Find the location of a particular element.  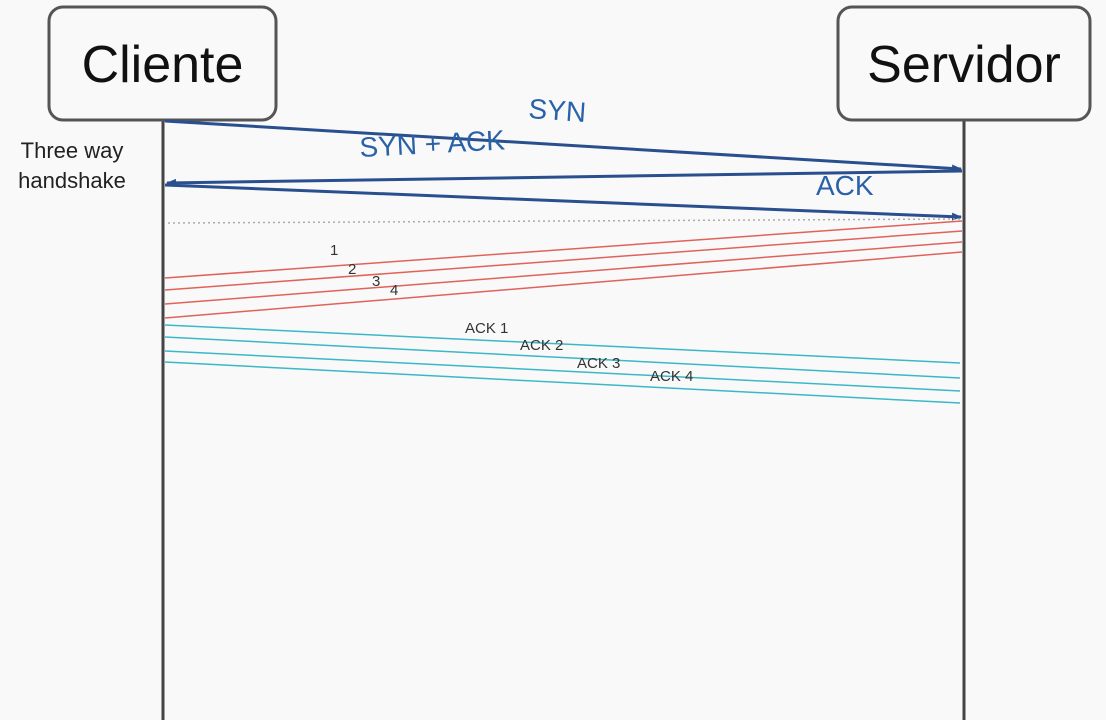

syn-arrow is located at coordinates (563, 146).